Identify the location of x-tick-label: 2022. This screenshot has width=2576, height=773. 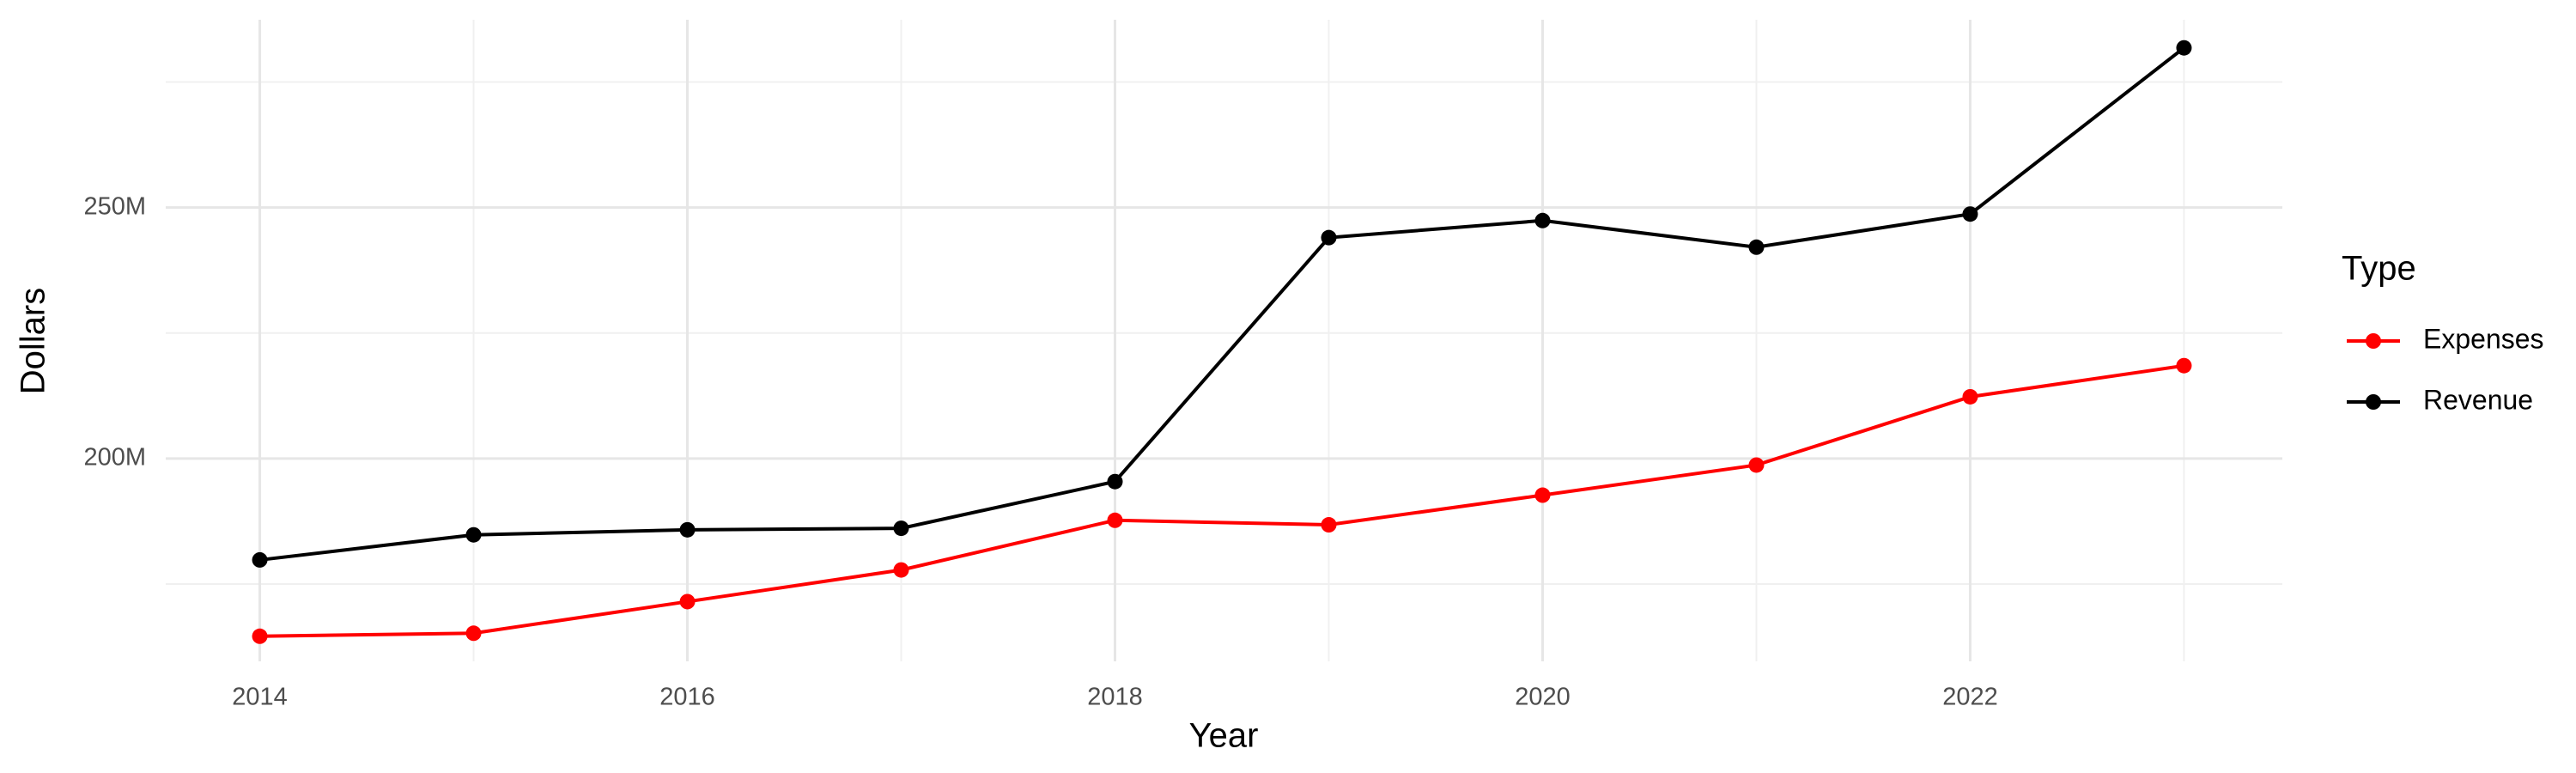
(1970, 697).